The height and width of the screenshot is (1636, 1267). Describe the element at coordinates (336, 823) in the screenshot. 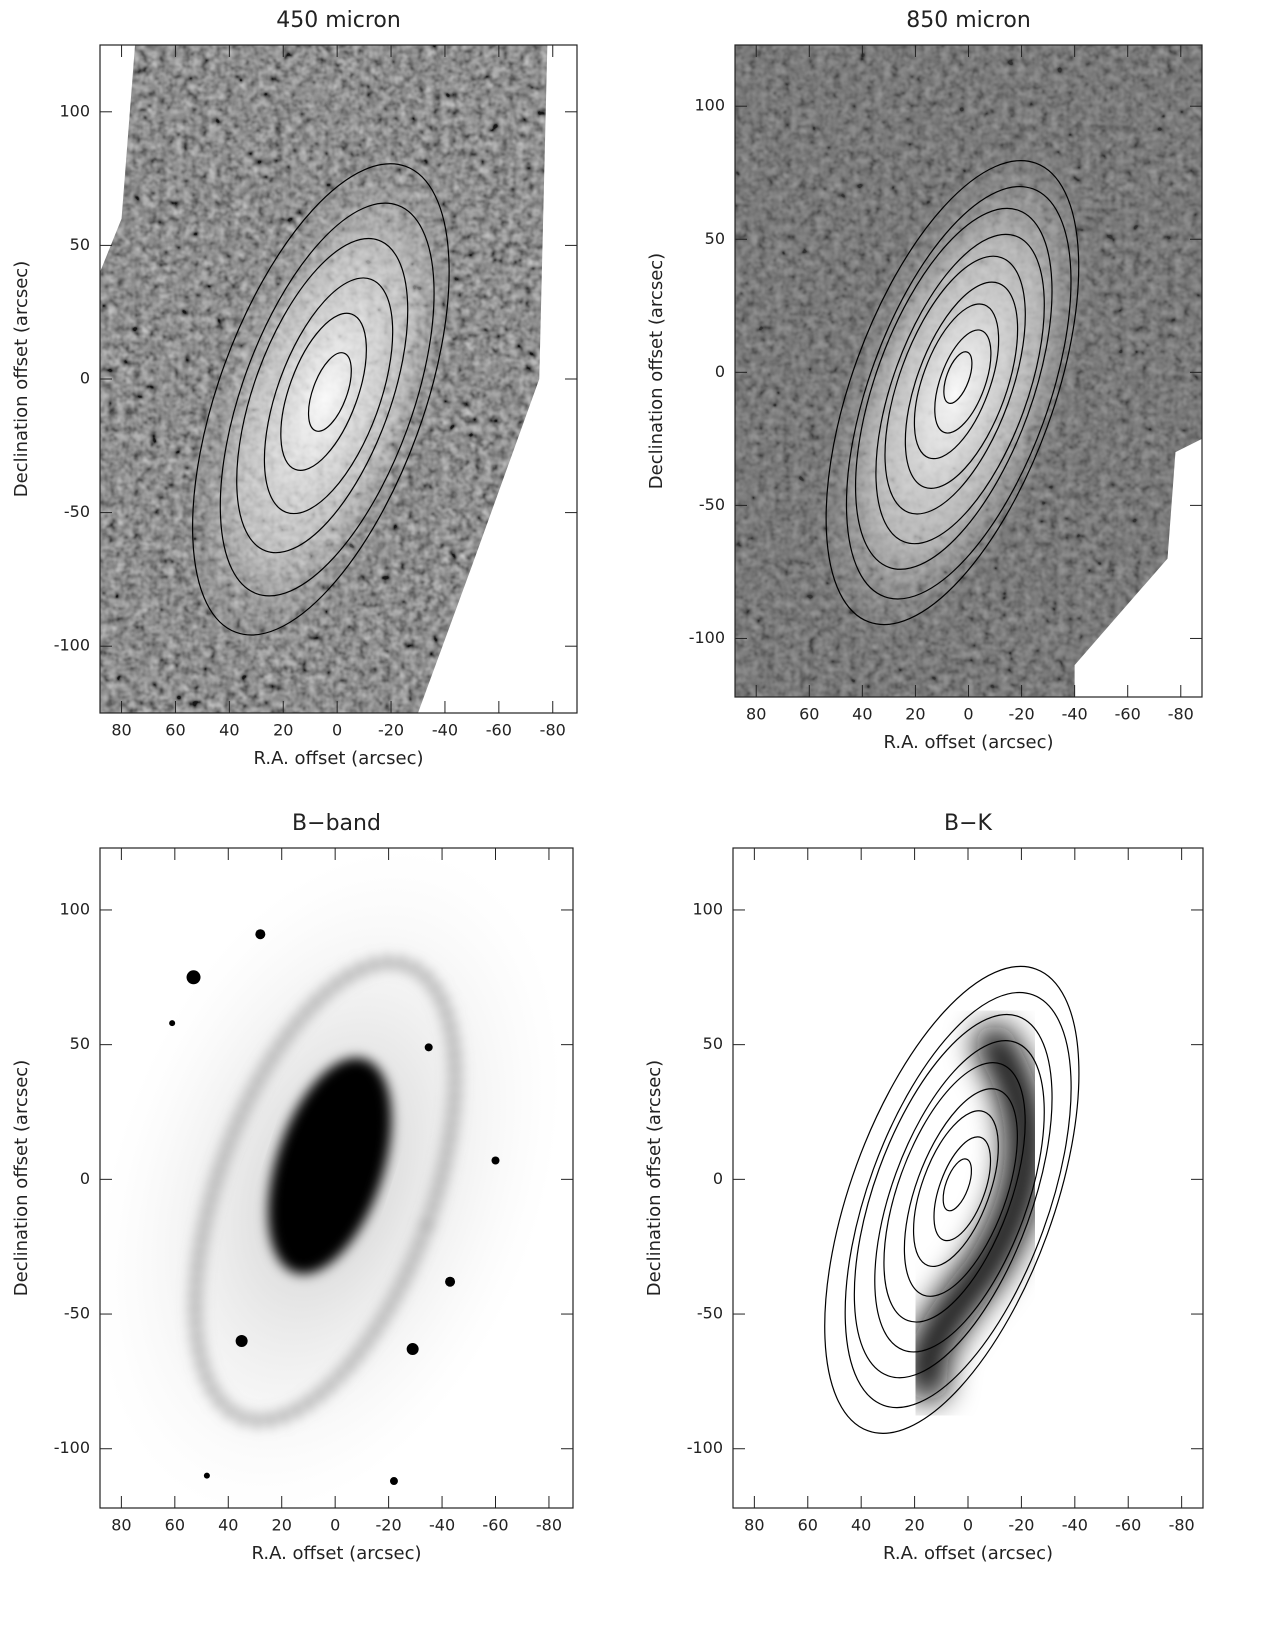

I see `panel-title: B−band` at that location.